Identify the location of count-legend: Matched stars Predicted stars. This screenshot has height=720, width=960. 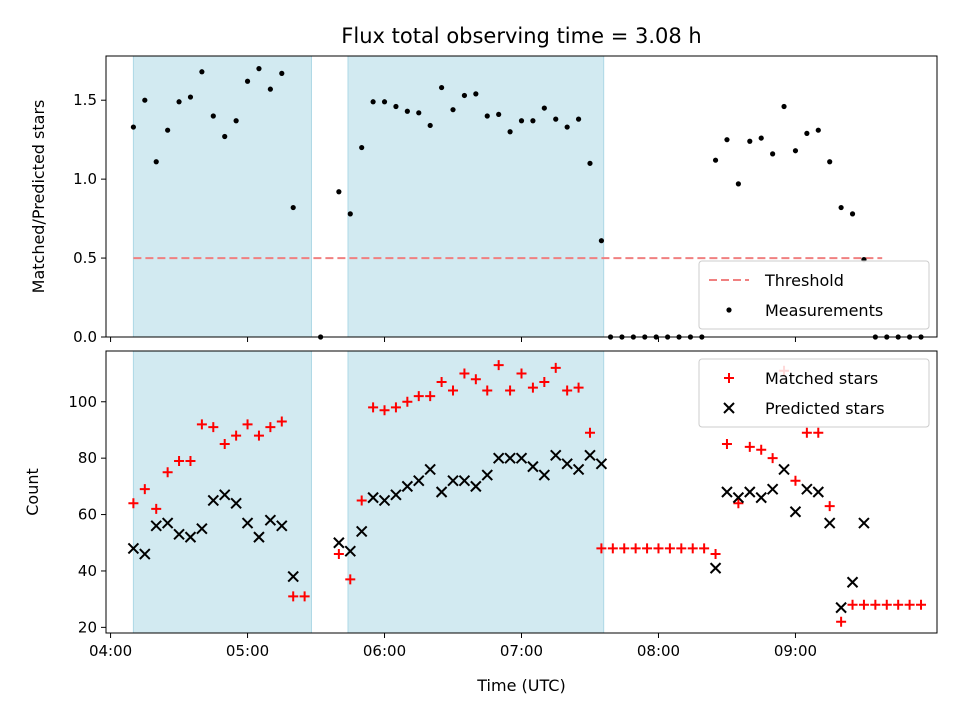
(814, 393).